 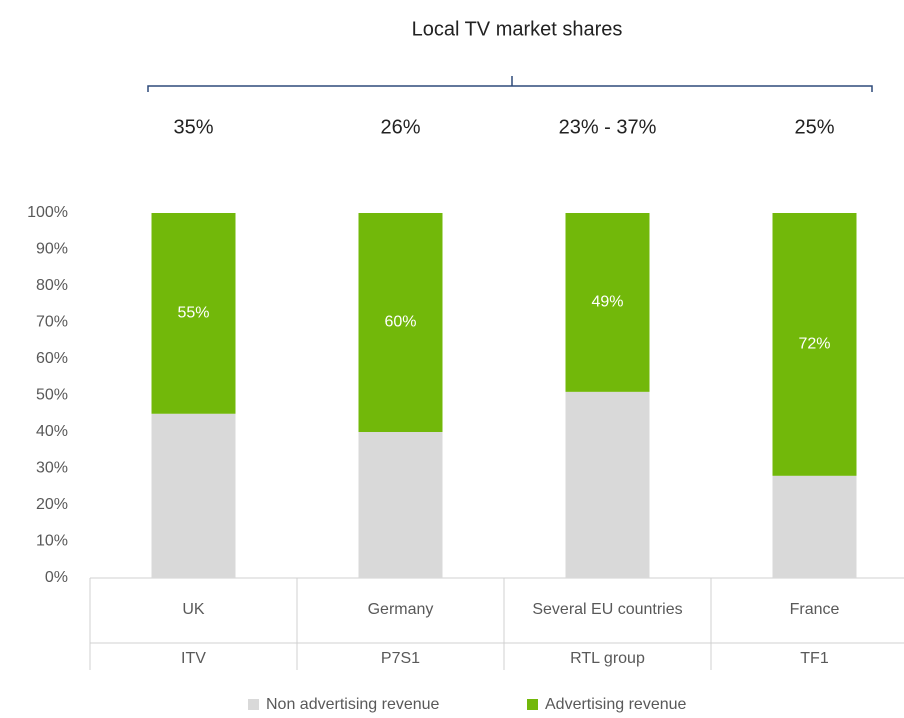 I want to click on x-tick-label: France, so click(x=815, y=609).